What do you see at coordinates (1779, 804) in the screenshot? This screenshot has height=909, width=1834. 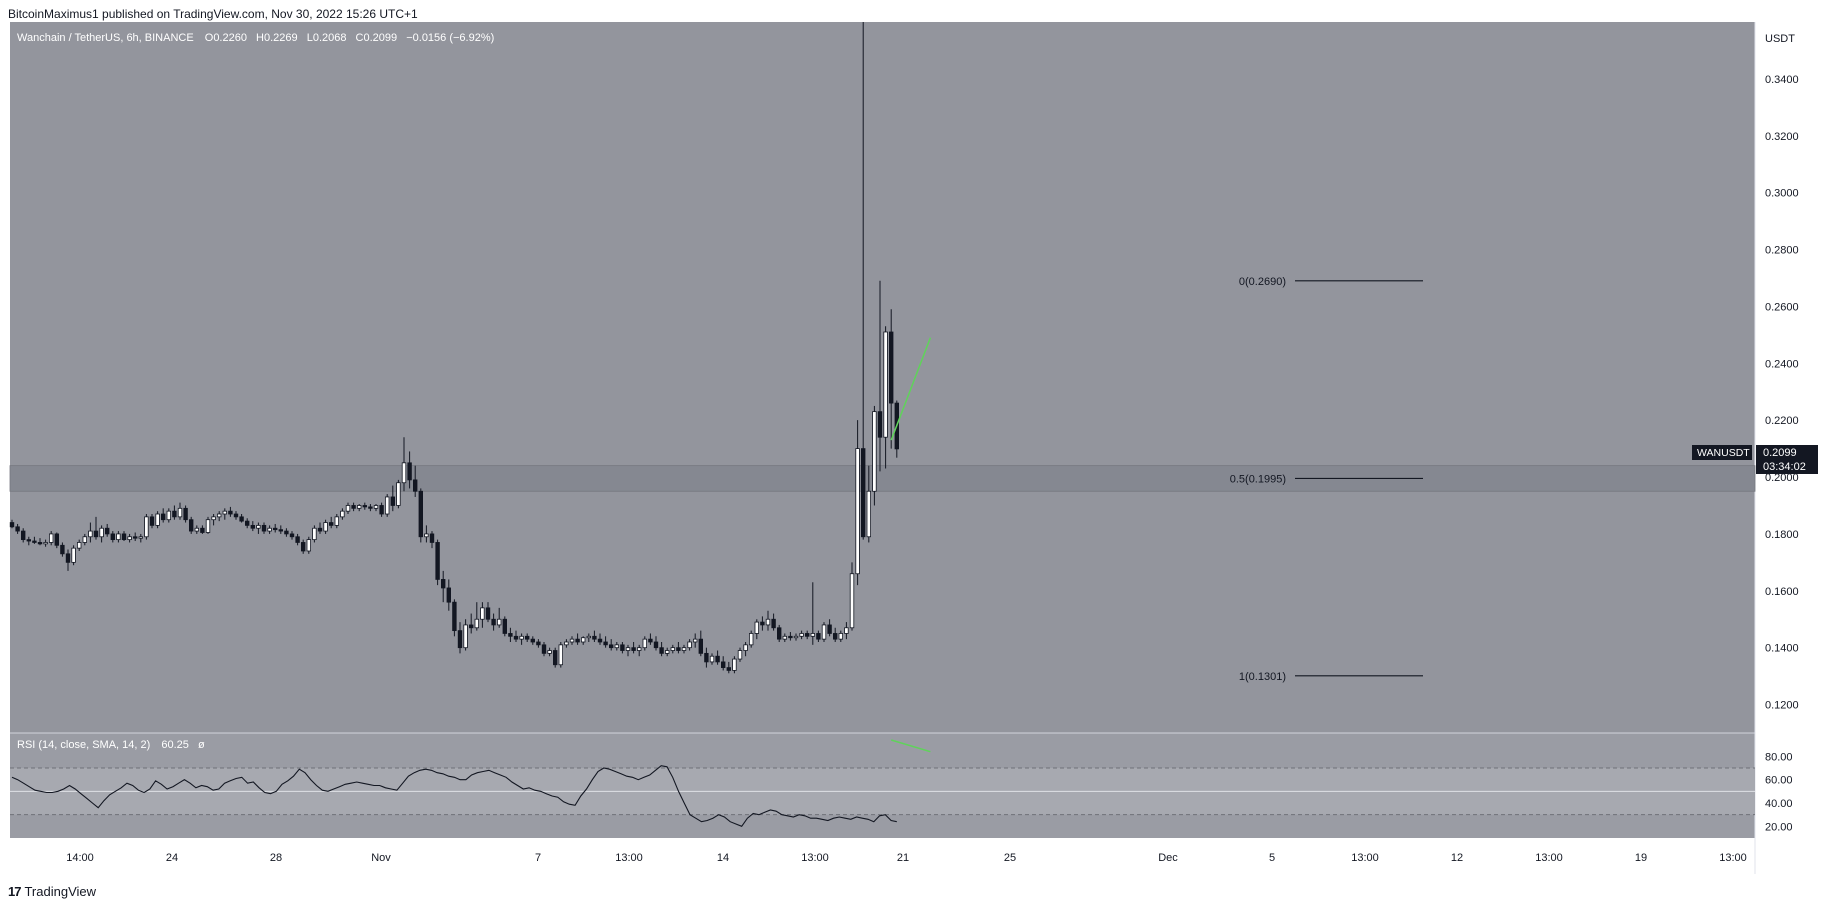 I see `rsi-axis-tick: 40.00` at bounding box center [1779, 804].